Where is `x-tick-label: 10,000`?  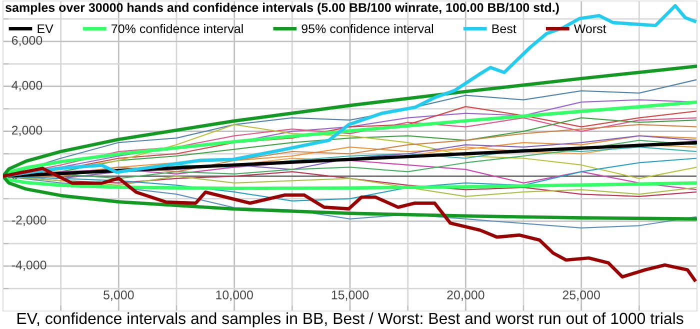
x-tick-label: 10,000 is located at coordinates (234, 295).